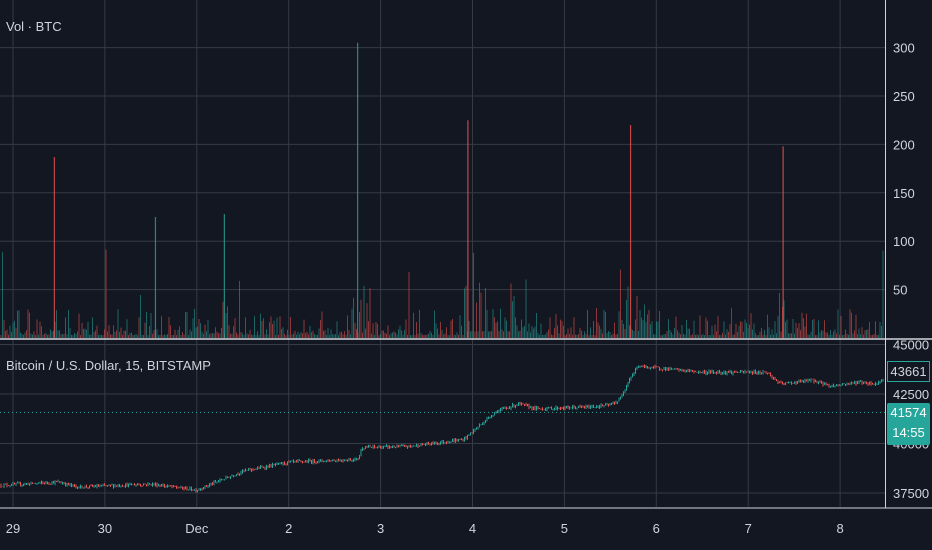  What do you see at coordinates (908, 424) in the screenshot?
I see `current-price-tag: 41574 14:55` at bounding box center [908, 424].